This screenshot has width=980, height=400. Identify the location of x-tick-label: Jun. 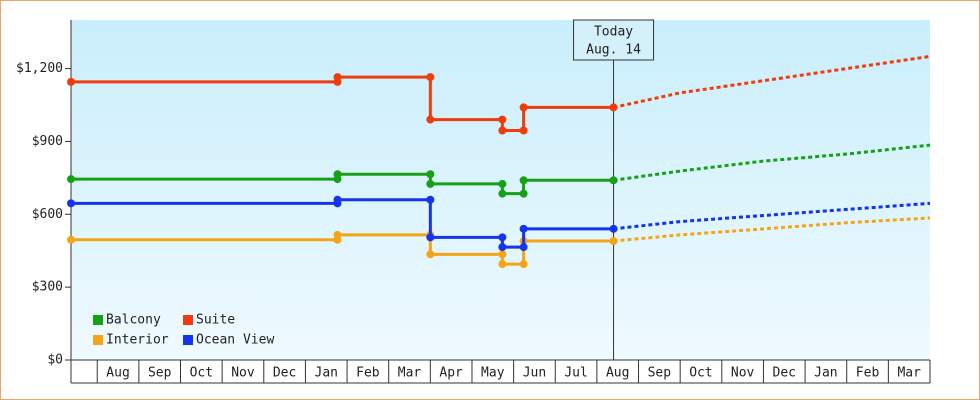
(534, 373).